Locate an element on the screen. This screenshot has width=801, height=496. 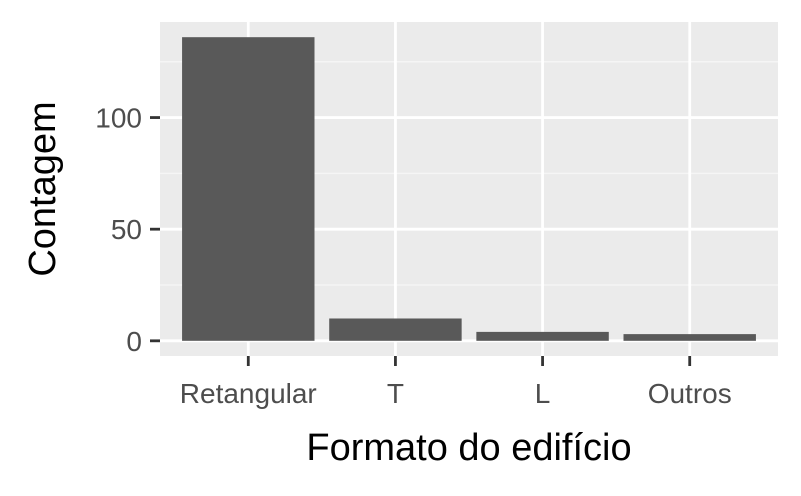
y-tick-label: 50 is located at coordinates (126, 229).